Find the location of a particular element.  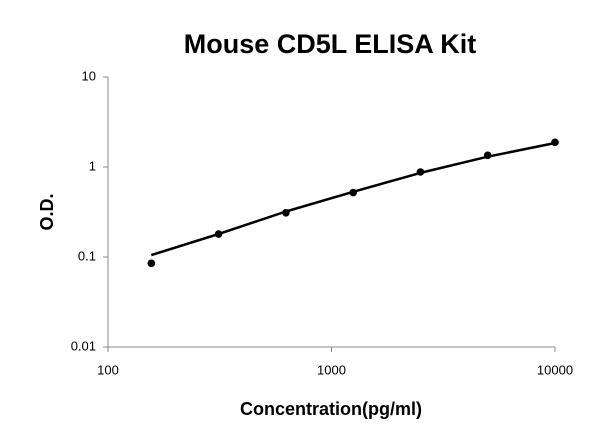

x-tick-label: 100 is located at coordinates (108, 369).